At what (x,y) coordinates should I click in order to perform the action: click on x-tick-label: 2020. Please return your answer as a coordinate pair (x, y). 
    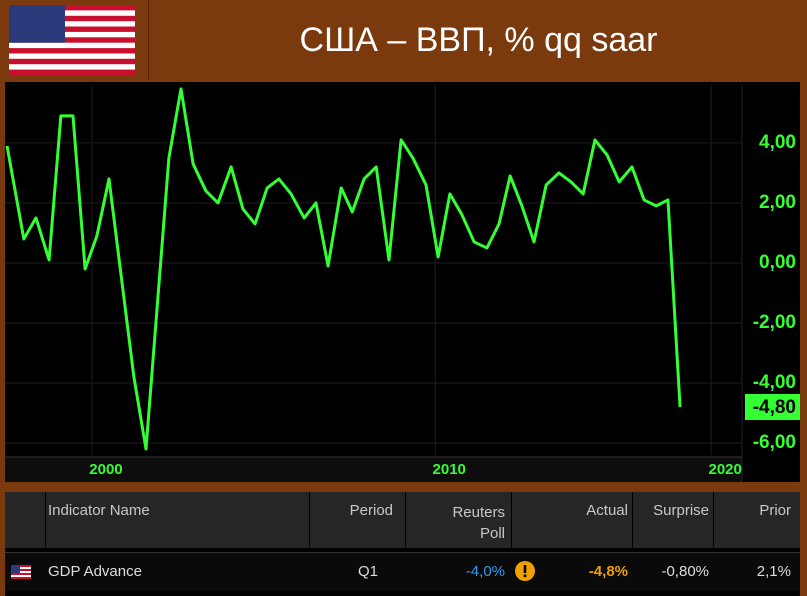
    Looking at the image, I should click on (724, 469).